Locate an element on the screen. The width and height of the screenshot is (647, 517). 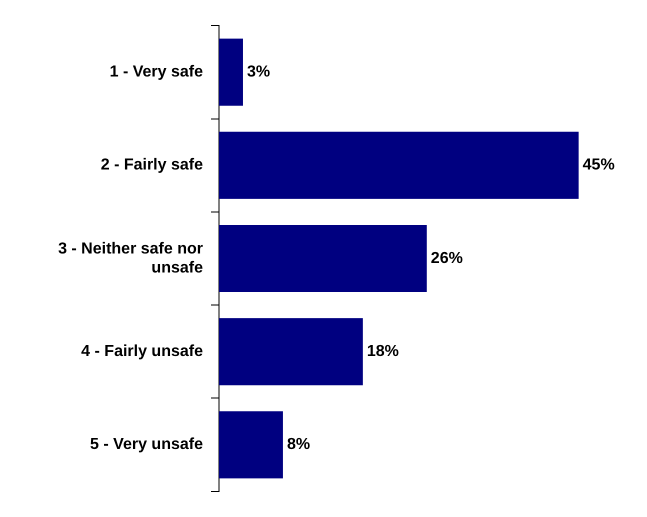
y-tick-label: 3 - Neither safe nor unsafe is located at coordinates (131, 258).